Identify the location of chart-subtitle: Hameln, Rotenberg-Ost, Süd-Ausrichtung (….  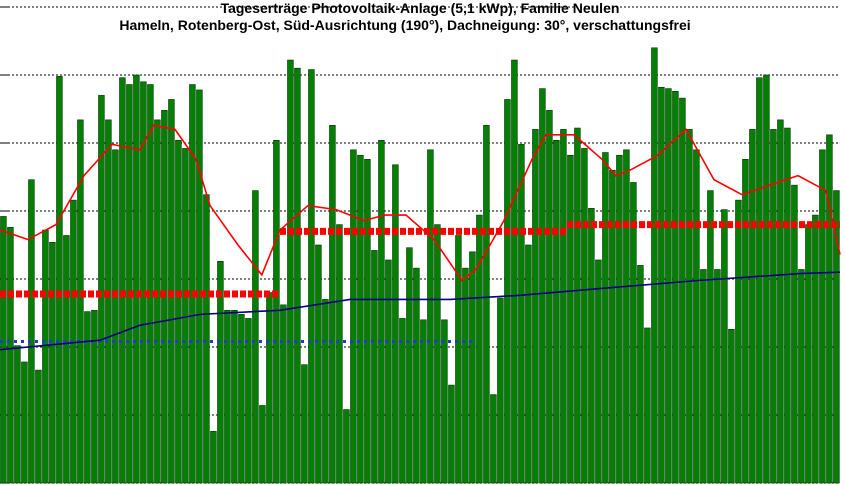
(404, 25).